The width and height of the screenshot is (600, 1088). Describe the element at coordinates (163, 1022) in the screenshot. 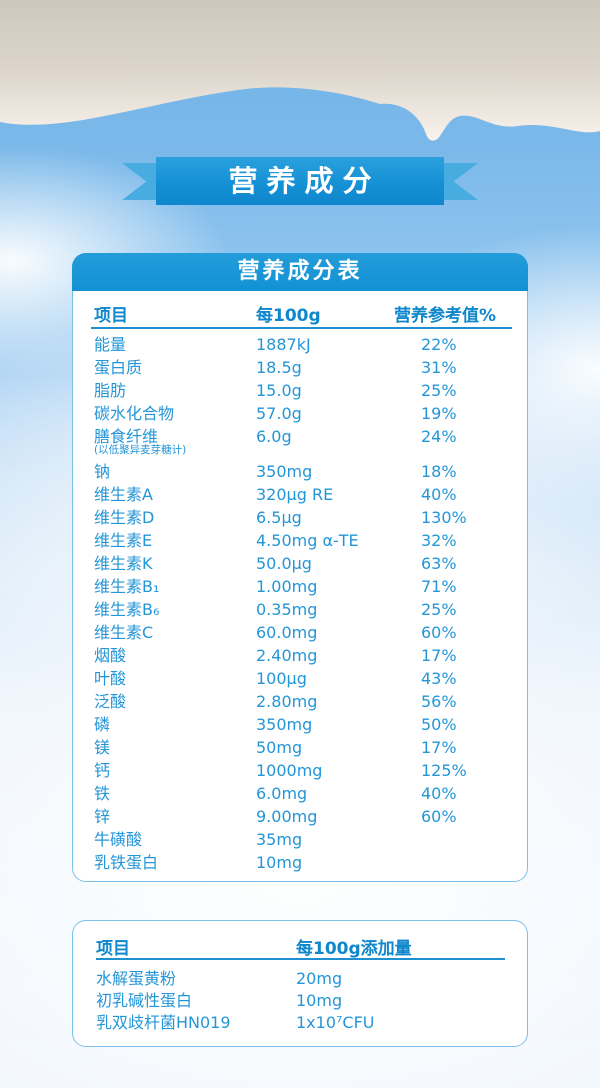

I see `item-name: 乳双歧杆菌HN019` at that location.